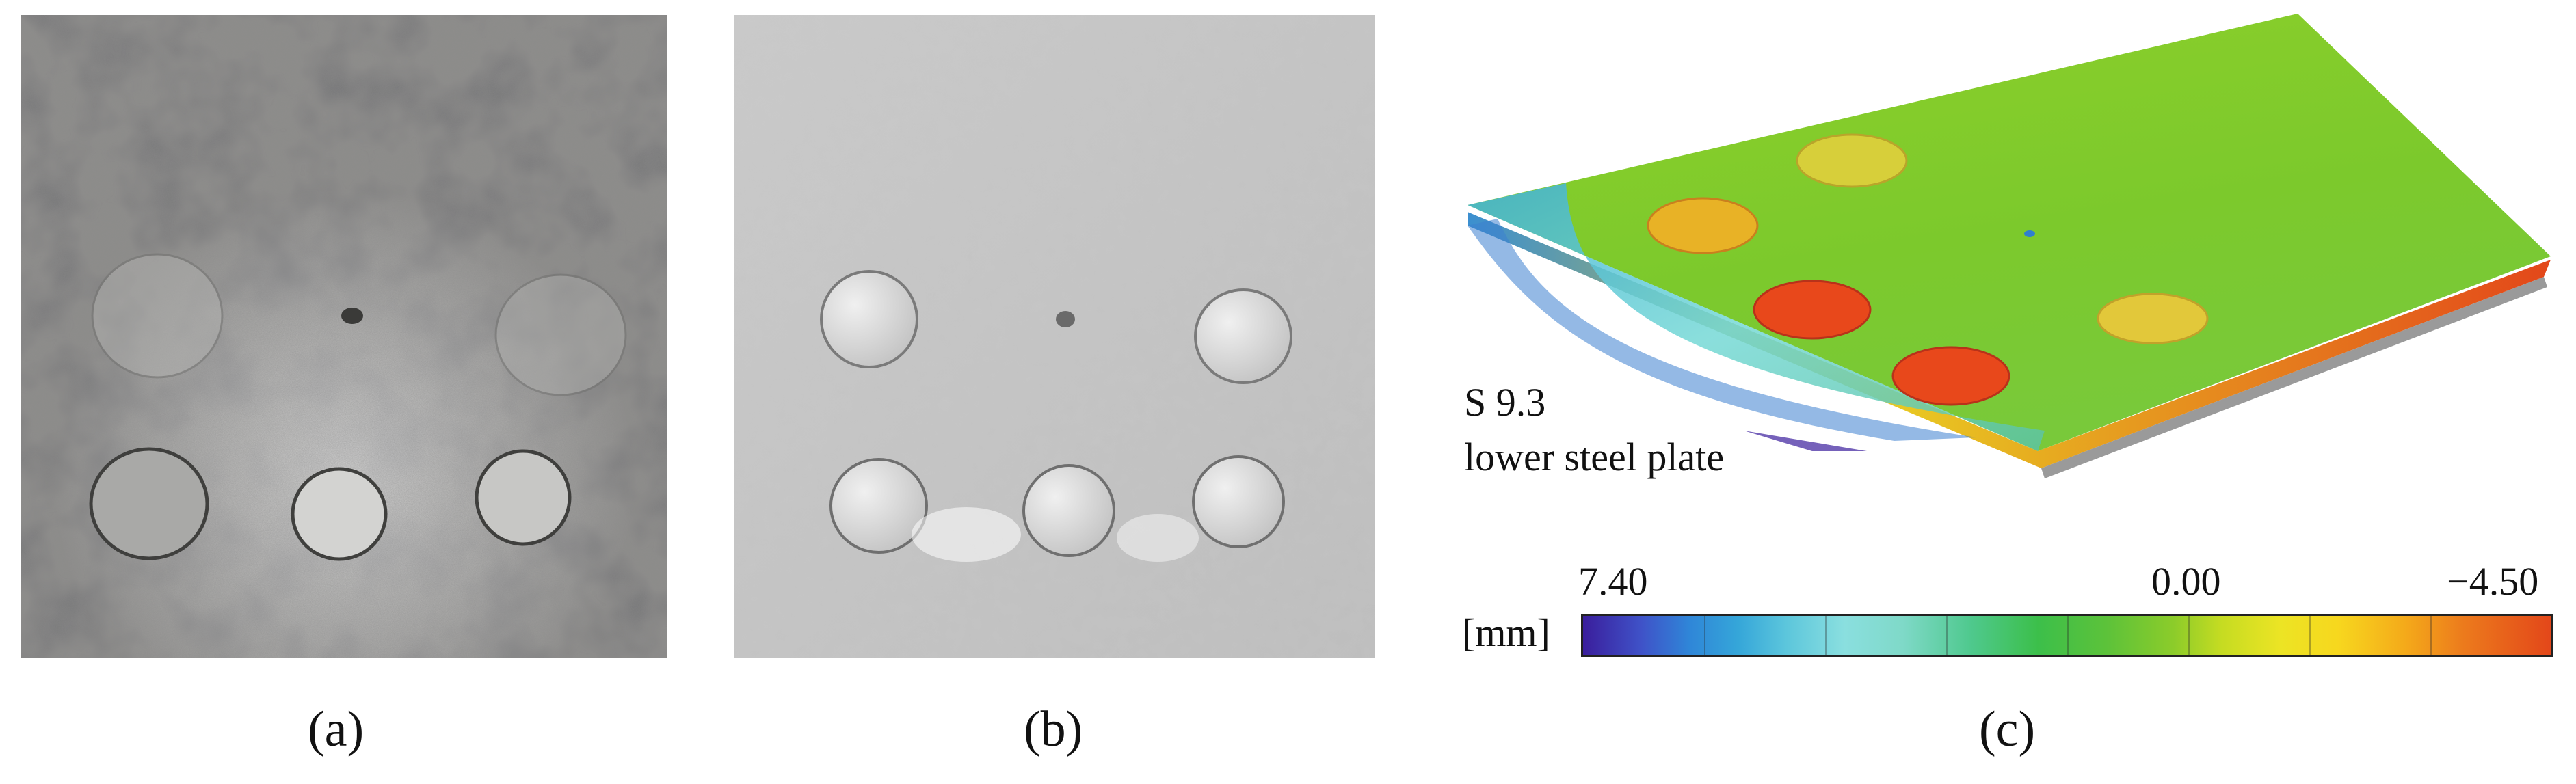 Image resolution: width=2576 pixels, height=784 pixels. Describe the element at coordinates (2007, 729) in the screenshot. I see `panel-c-caption: (c)` at that location.